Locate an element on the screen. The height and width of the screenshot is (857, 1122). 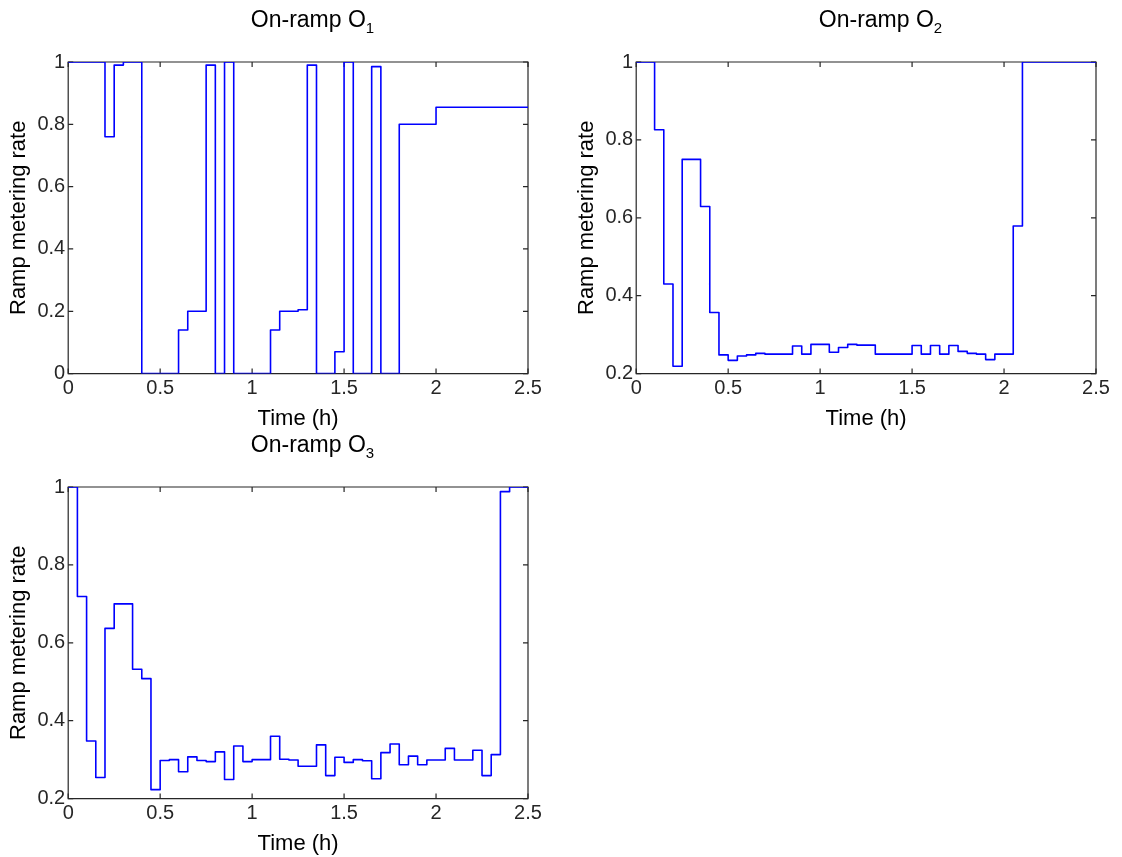
chart-title: On-ramp O$_{2}$ is located at coordinates (880, 21).